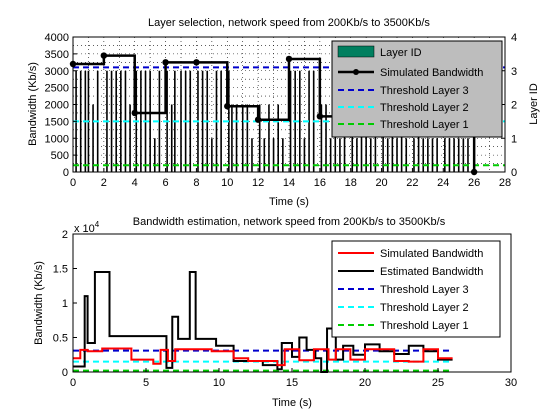 The image size is (560, 420). What do you see at coordinates (219, 383) in the screenshot?
I see `bottom-x-tick-label: 10` at bounding box center [219, 383].